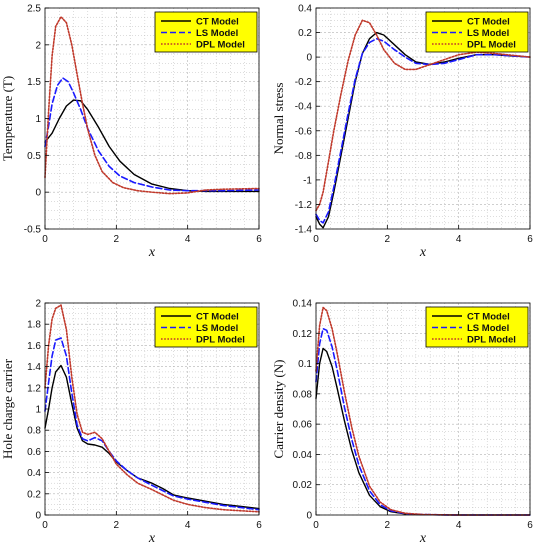  Describe the element at coordinates (34, 388) in the screenshot. I see `y-tick-label: 1.2` at that location.